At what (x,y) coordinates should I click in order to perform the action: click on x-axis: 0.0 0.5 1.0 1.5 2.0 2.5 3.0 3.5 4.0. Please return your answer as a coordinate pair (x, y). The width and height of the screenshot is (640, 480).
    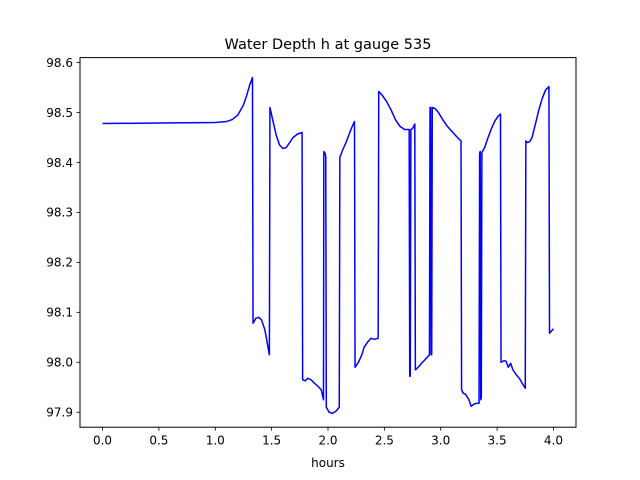
    Looking at the image, I should click on (328, 437).